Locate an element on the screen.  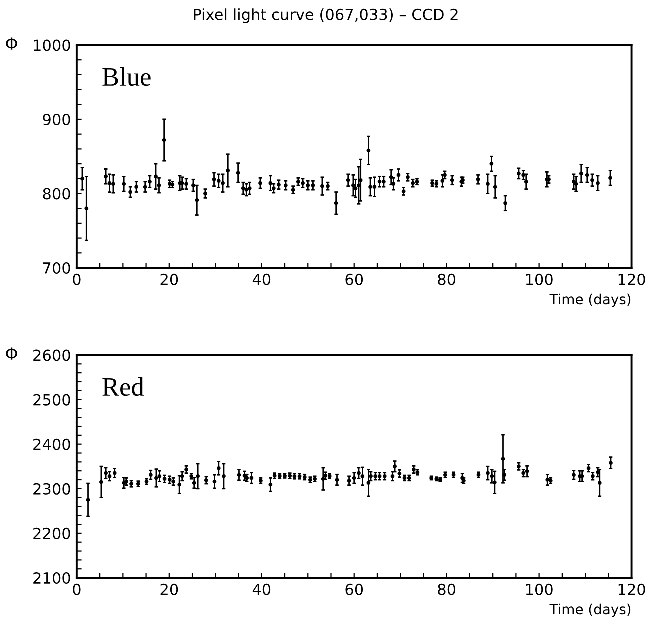
y-tick-label: 2300 is located at coordinates (52, 489).